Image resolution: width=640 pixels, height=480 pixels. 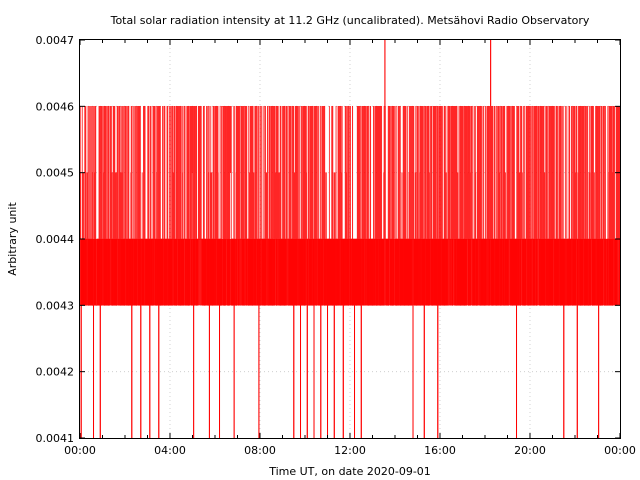 I want to click on y-tick-label: 0.0046, so click(x=55, y=106).